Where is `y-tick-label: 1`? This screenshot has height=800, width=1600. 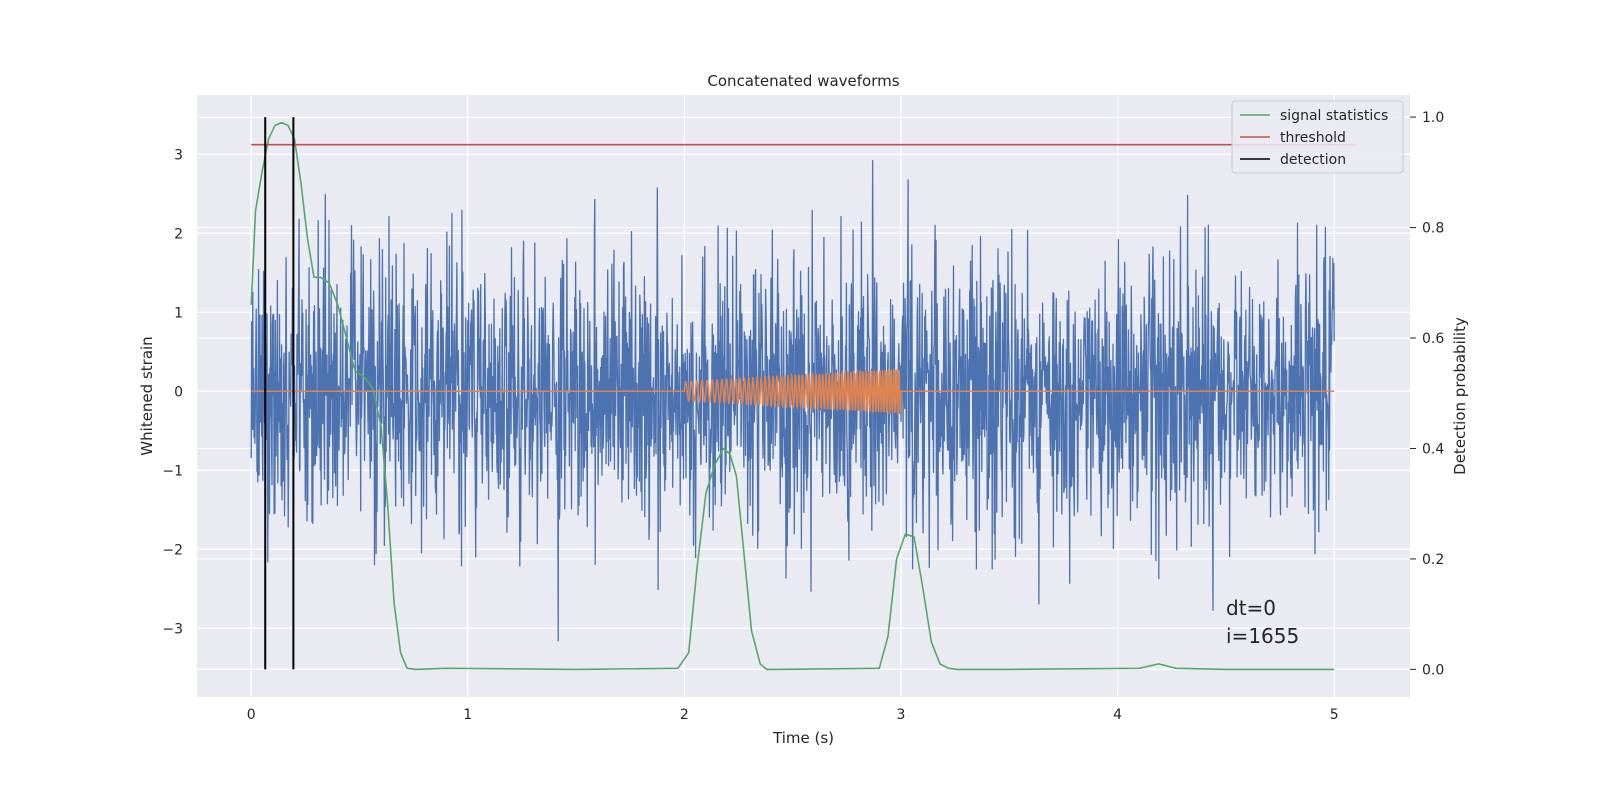 y-tick-label: 1 is located at coordinates (178, 313).